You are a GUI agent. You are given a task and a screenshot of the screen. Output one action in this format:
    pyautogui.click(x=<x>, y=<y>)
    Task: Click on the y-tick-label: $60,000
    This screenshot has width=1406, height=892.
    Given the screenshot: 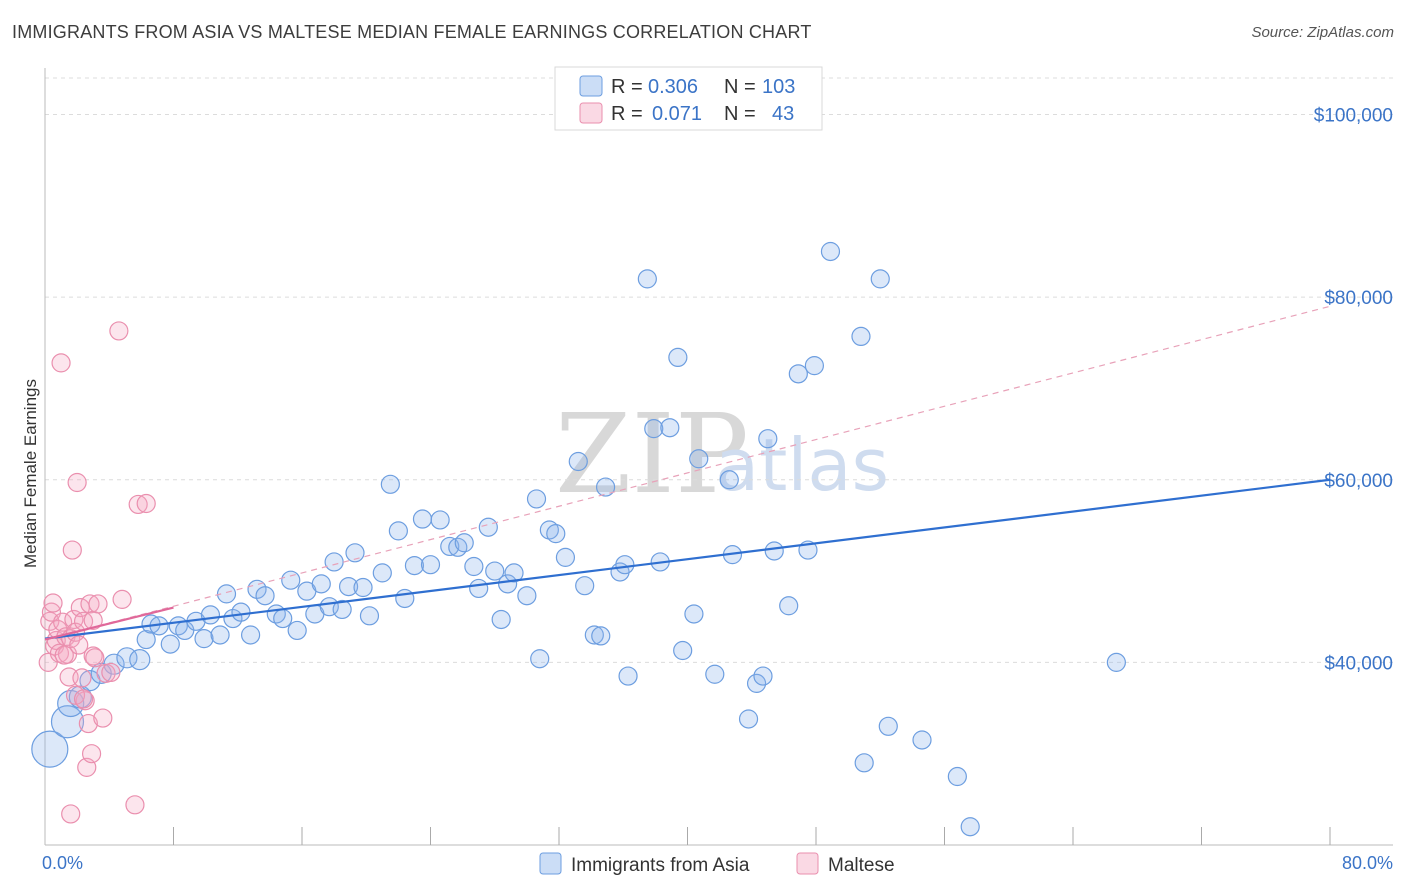 What is the action you would take?
    pyautogui.click(x=1358, y=481)
    